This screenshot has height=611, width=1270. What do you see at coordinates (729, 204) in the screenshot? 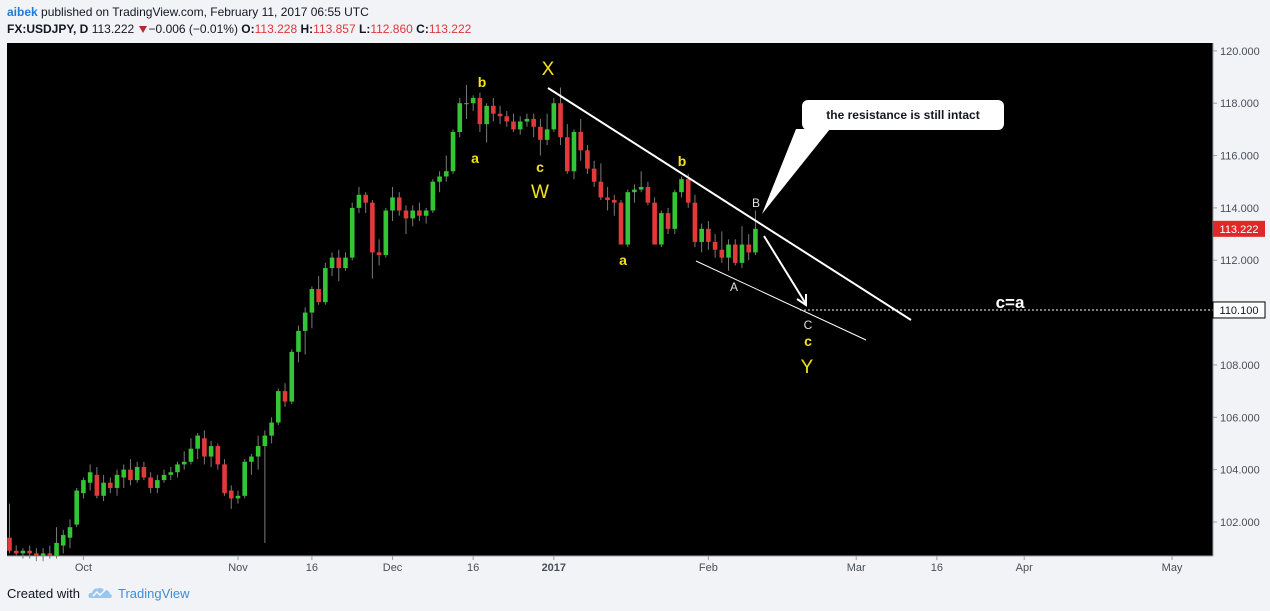
I see `resistance-trendline` at bounding box center [729, 204].